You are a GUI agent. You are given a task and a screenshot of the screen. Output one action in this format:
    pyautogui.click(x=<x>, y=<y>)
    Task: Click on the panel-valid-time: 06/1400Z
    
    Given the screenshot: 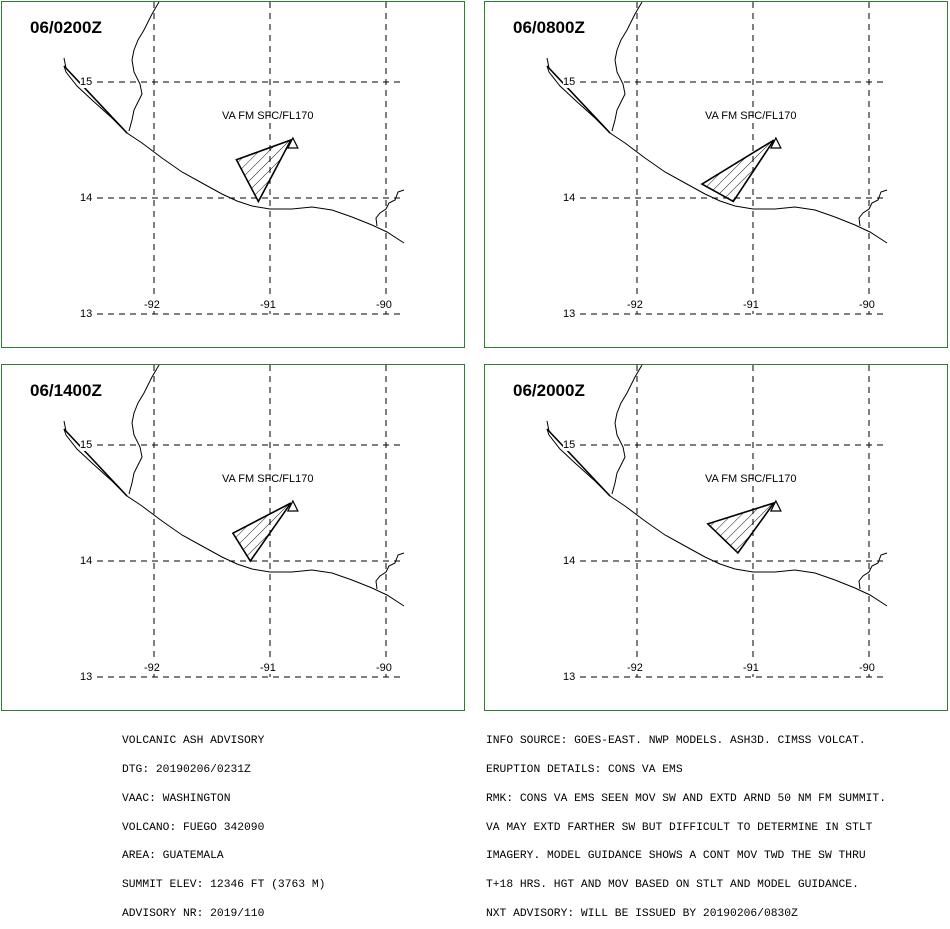 What is the action you would take?
    pyautogui.click(x=66, y=390)
    